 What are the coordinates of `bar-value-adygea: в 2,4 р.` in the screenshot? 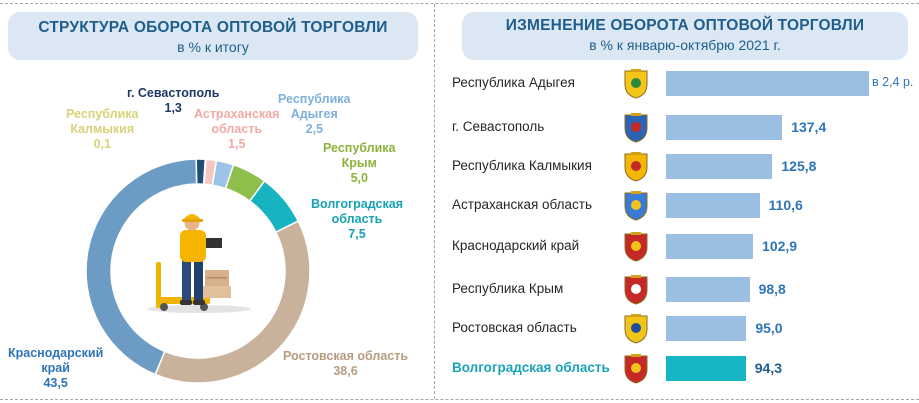 It's located at (893, 82).